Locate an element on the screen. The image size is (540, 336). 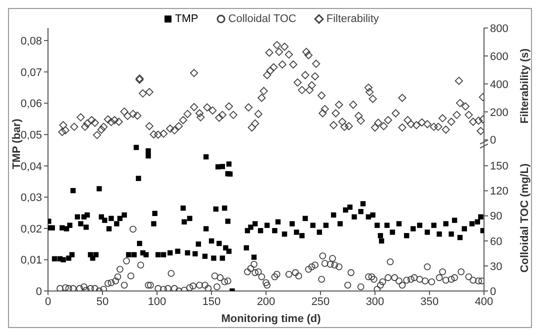
y2-tick-label: 60 is located at coordinates (496, 242).